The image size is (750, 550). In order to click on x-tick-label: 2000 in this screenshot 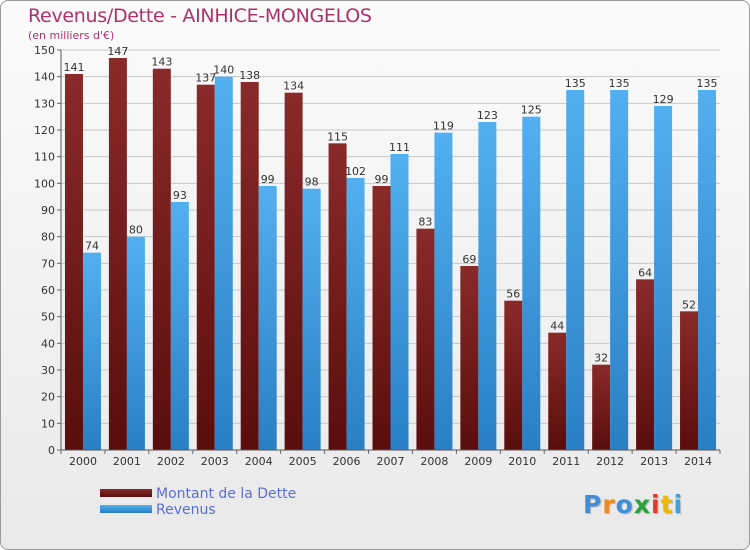, I will do `click(83, 461)`.